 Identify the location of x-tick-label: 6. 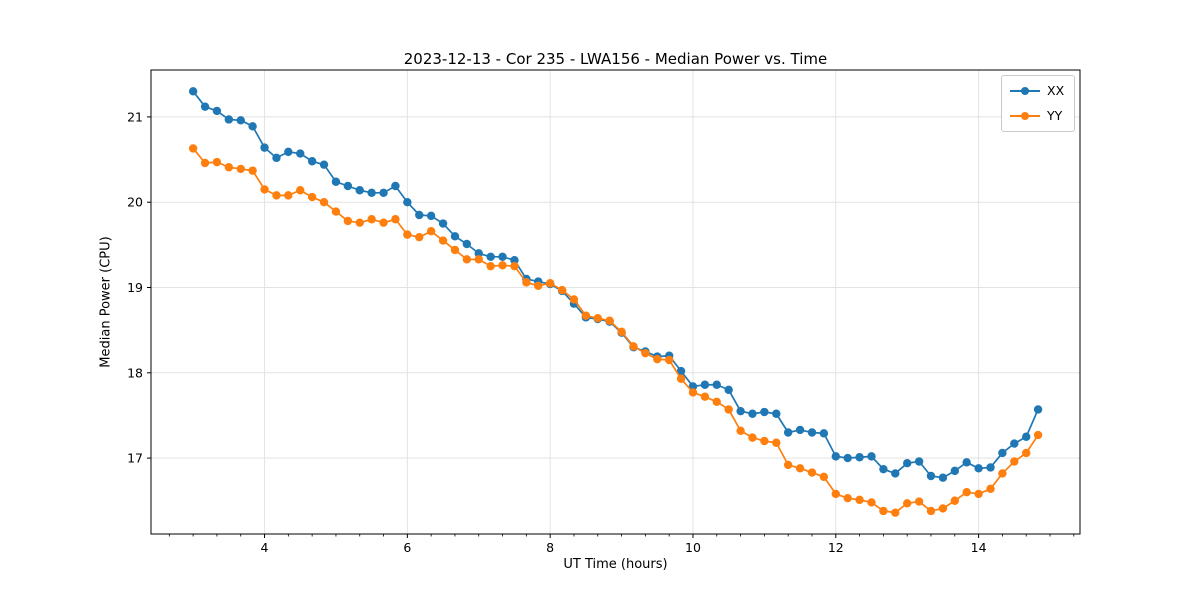
(407, 547).